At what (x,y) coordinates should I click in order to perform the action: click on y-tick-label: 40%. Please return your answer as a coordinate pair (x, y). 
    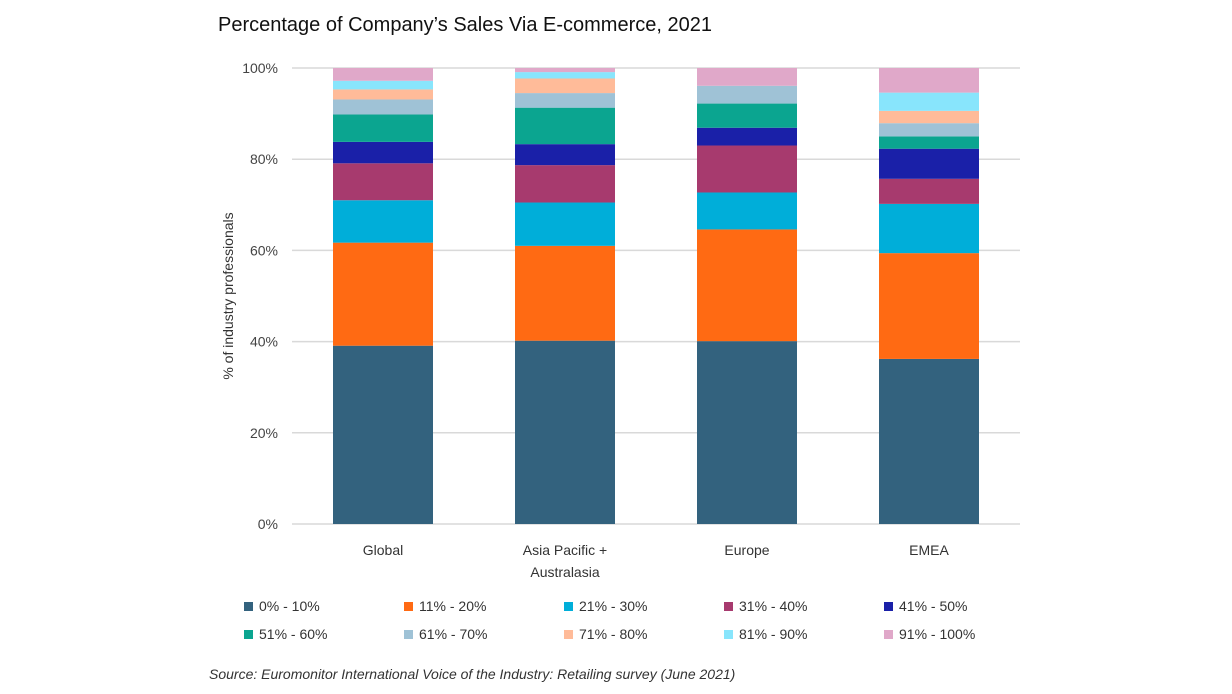
    Looking at the image, I should click on (264, 342).